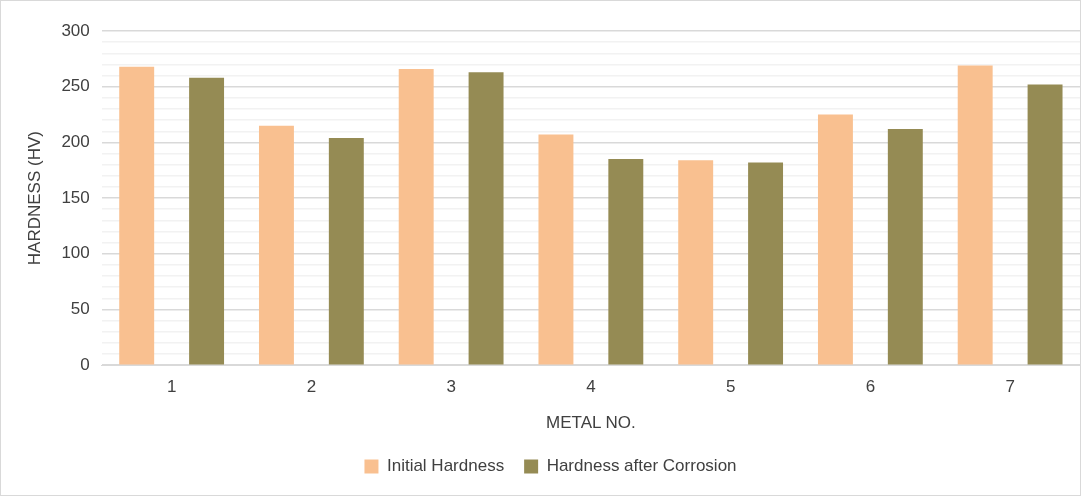 This screenshot has width=1081, height=496. Describe the element at coordinates (75, 142) in the screenshot. I see `y-tick-label: 200` at that location.